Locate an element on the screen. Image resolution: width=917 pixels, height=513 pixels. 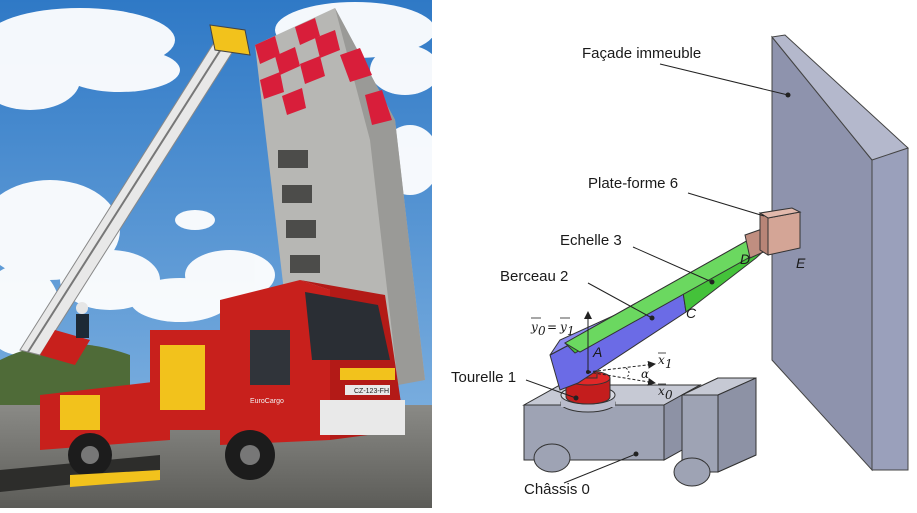
vector-label-x0: x 0 is located at coordinates (665, 392).